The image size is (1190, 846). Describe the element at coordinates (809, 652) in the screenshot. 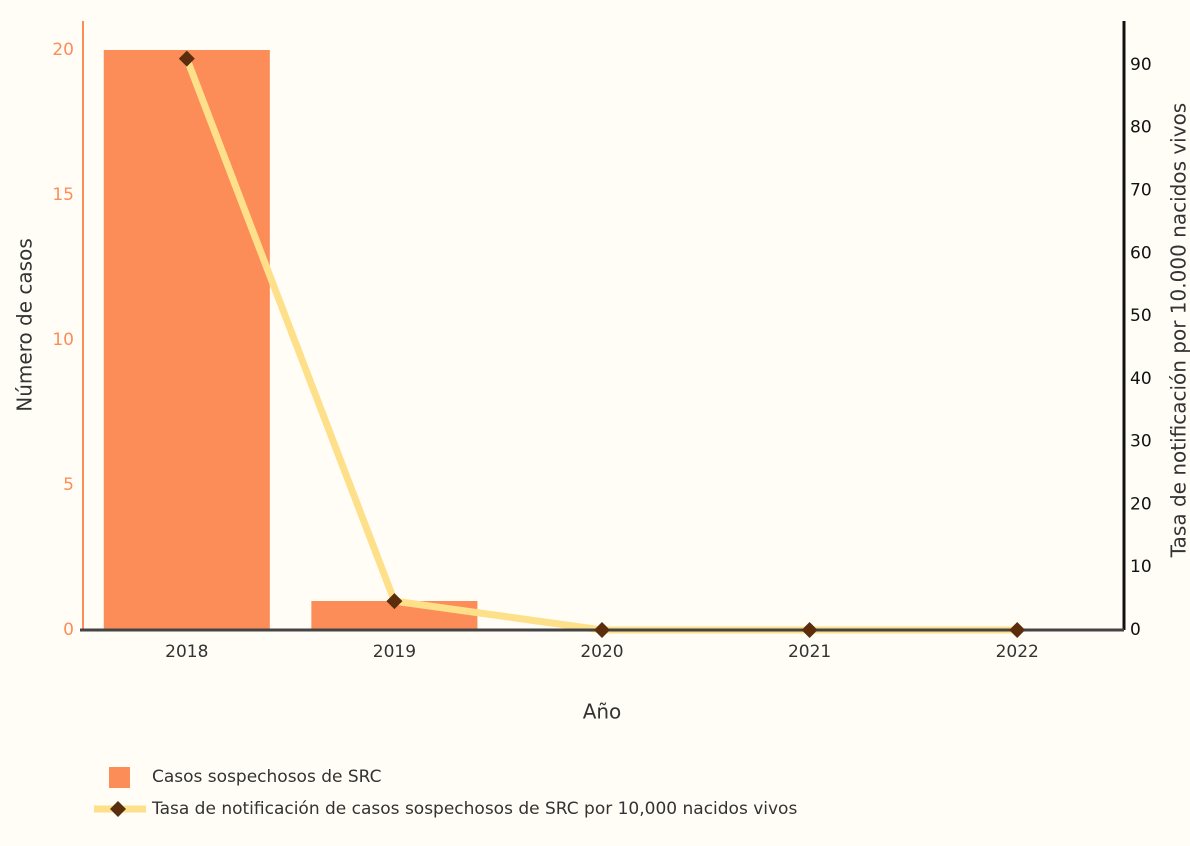

I see `x-tick-label: 2021` at that location.